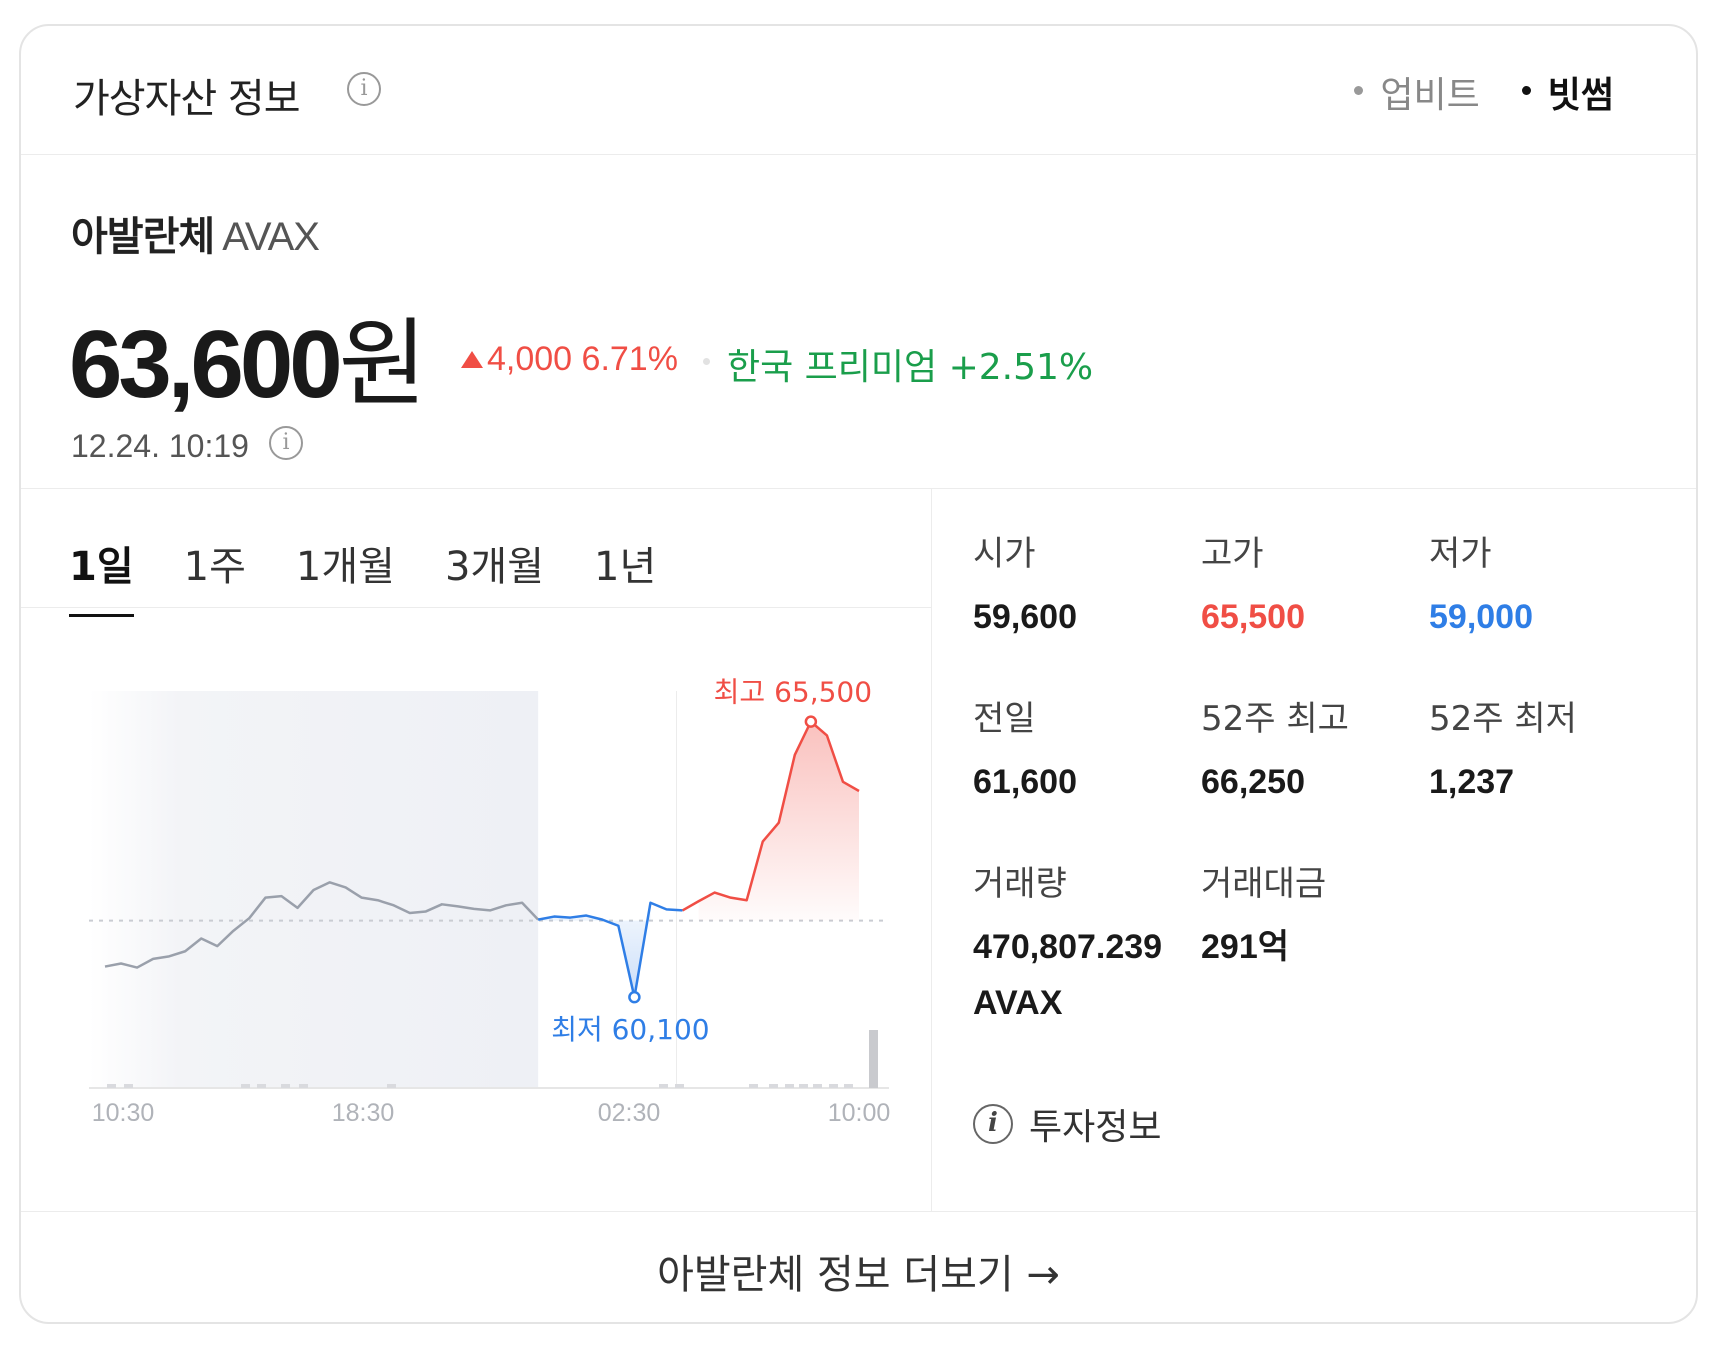 This screenshot has height=1351, width=1712. Describe the element at coordinates (214, 567) in the screenshot. I see `tab-1week: 1주` at that location.